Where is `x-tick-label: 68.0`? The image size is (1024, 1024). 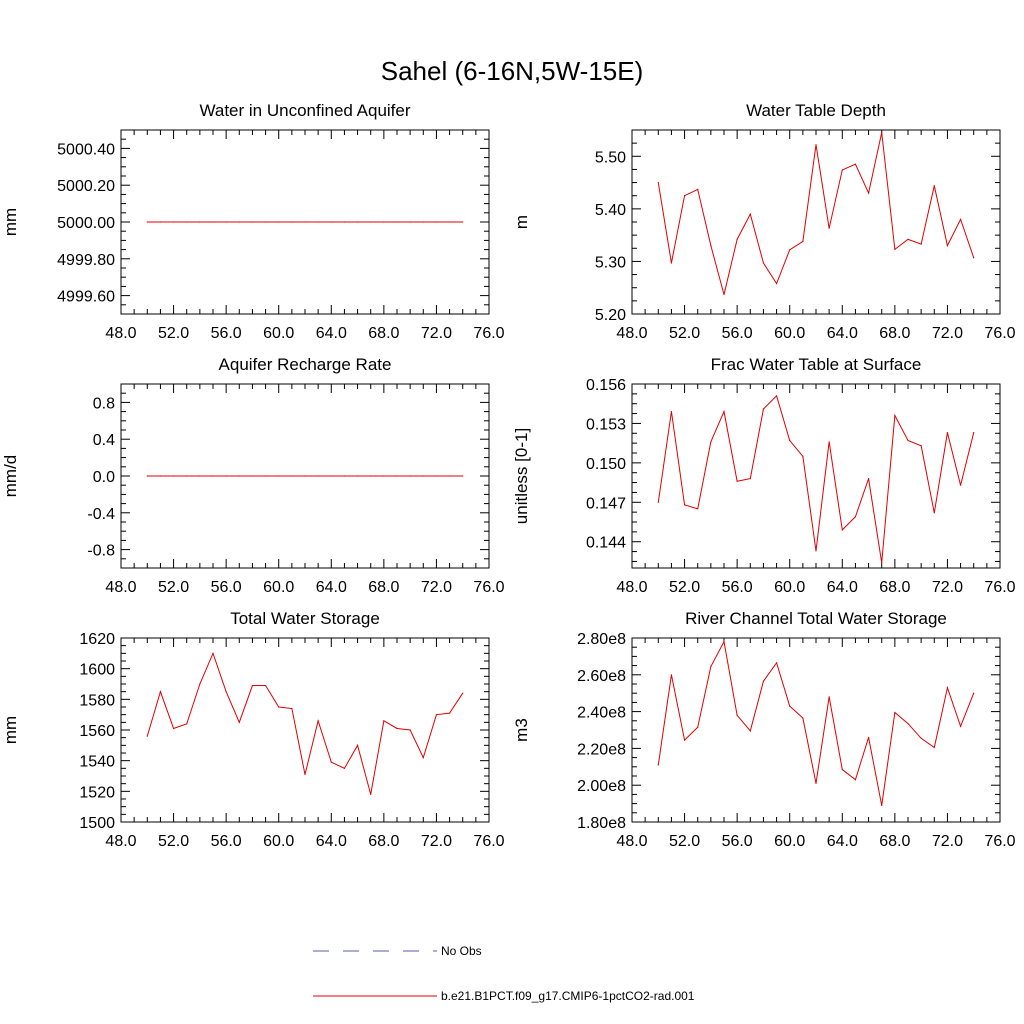 x-tick-label: 68.0 is located at coordinates (894, 841).